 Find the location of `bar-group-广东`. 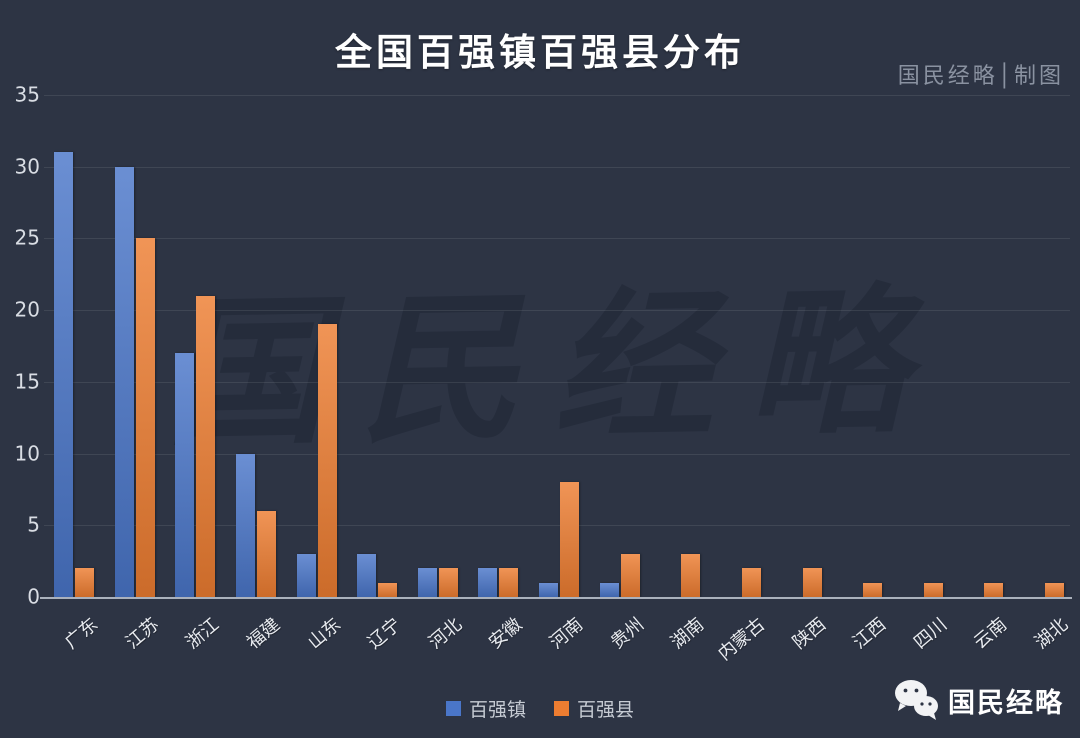

bar-group-广东 is located at coordinates (74, 374).